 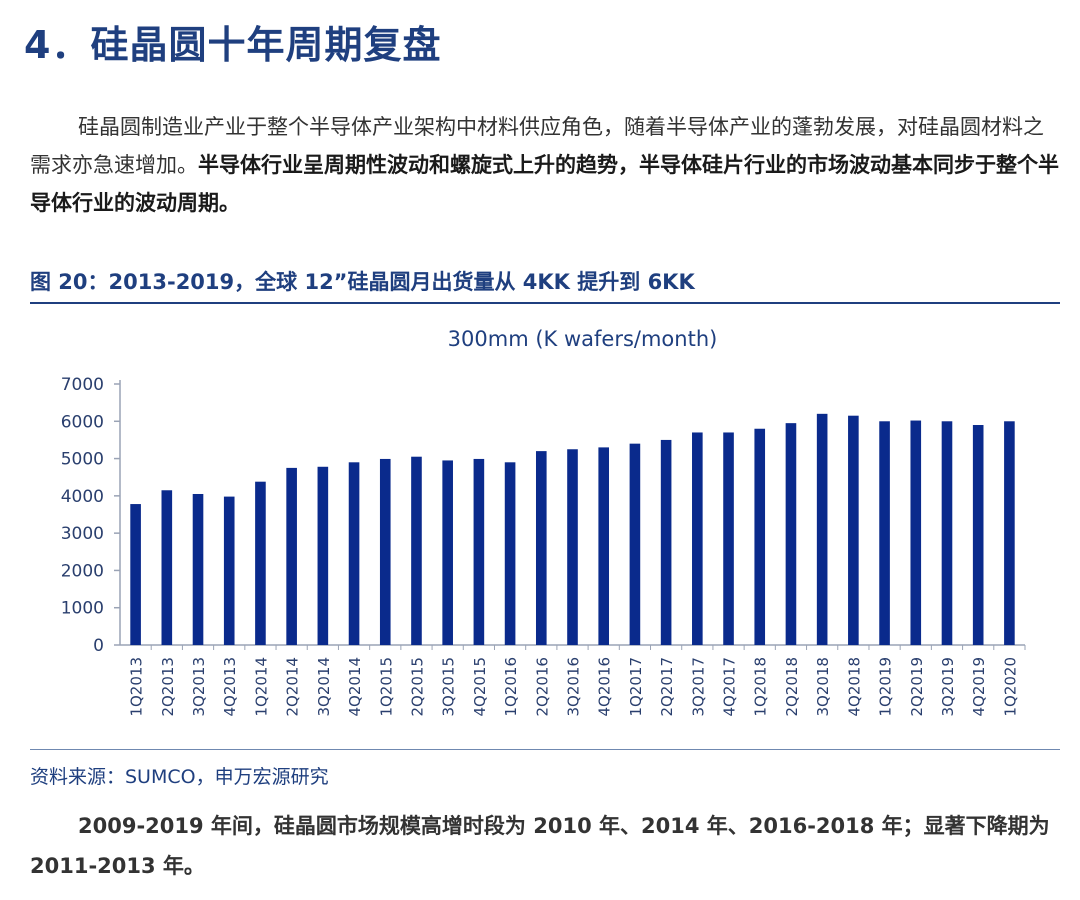 What do you see at coordinates (545, 749) in the screenshot?
I see `chart-bottom-rule` at bounding box center [545, 749].